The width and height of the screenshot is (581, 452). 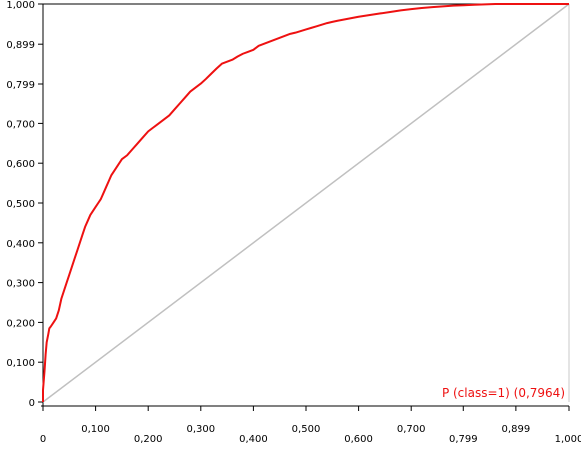 What do you see at coordinates (20, 85) in the screenshot?
I see `y-tick-label: 0,799` at bounding box center [20, 85].